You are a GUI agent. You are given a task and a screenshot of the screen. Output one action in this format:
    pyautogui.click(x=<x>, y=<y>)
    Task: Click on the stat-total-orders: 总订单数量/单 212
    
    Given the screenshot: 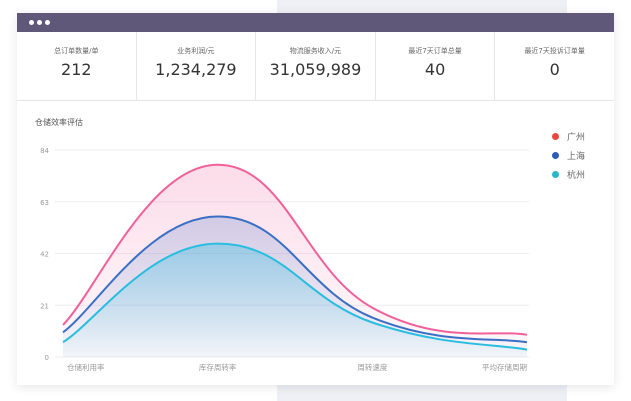 What is the action you would take?
    pyautogui.click(x=77, y=66)
    